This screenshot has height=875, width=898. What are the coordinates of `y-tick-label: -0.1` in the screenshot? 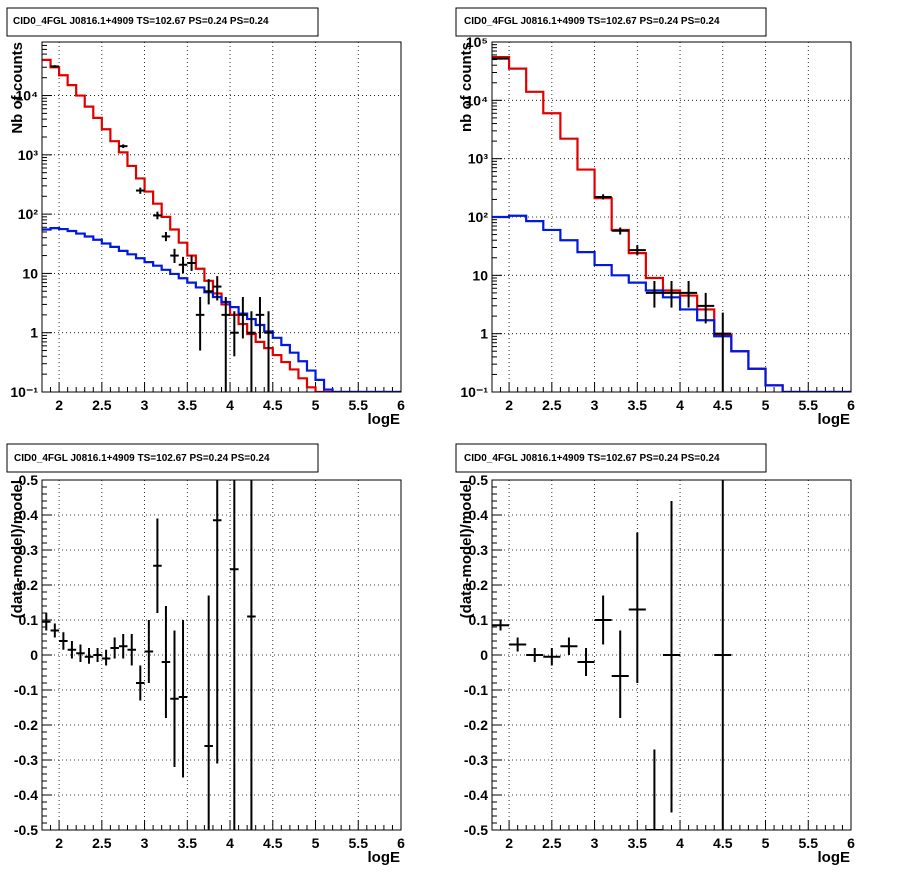 It's located at (476, 690).